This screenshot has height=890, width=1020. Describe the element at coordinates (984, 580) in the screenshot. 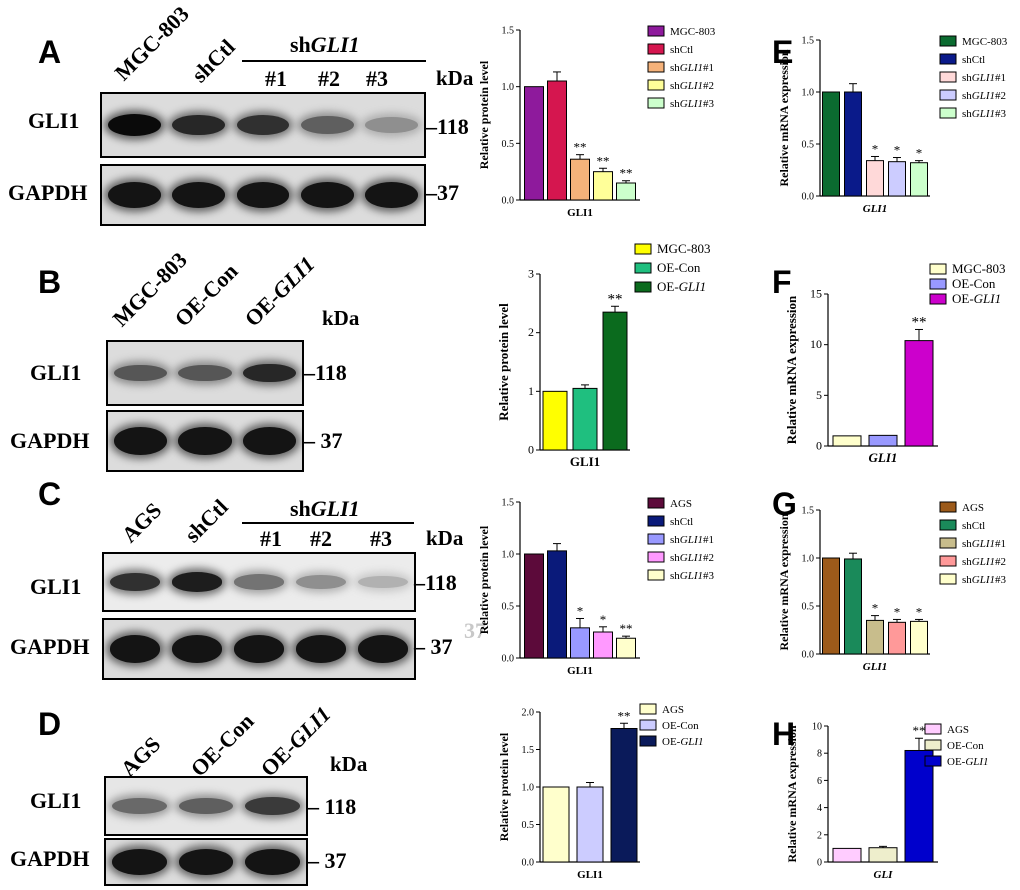

I see `legend-label: shGLI1#3` at that location.